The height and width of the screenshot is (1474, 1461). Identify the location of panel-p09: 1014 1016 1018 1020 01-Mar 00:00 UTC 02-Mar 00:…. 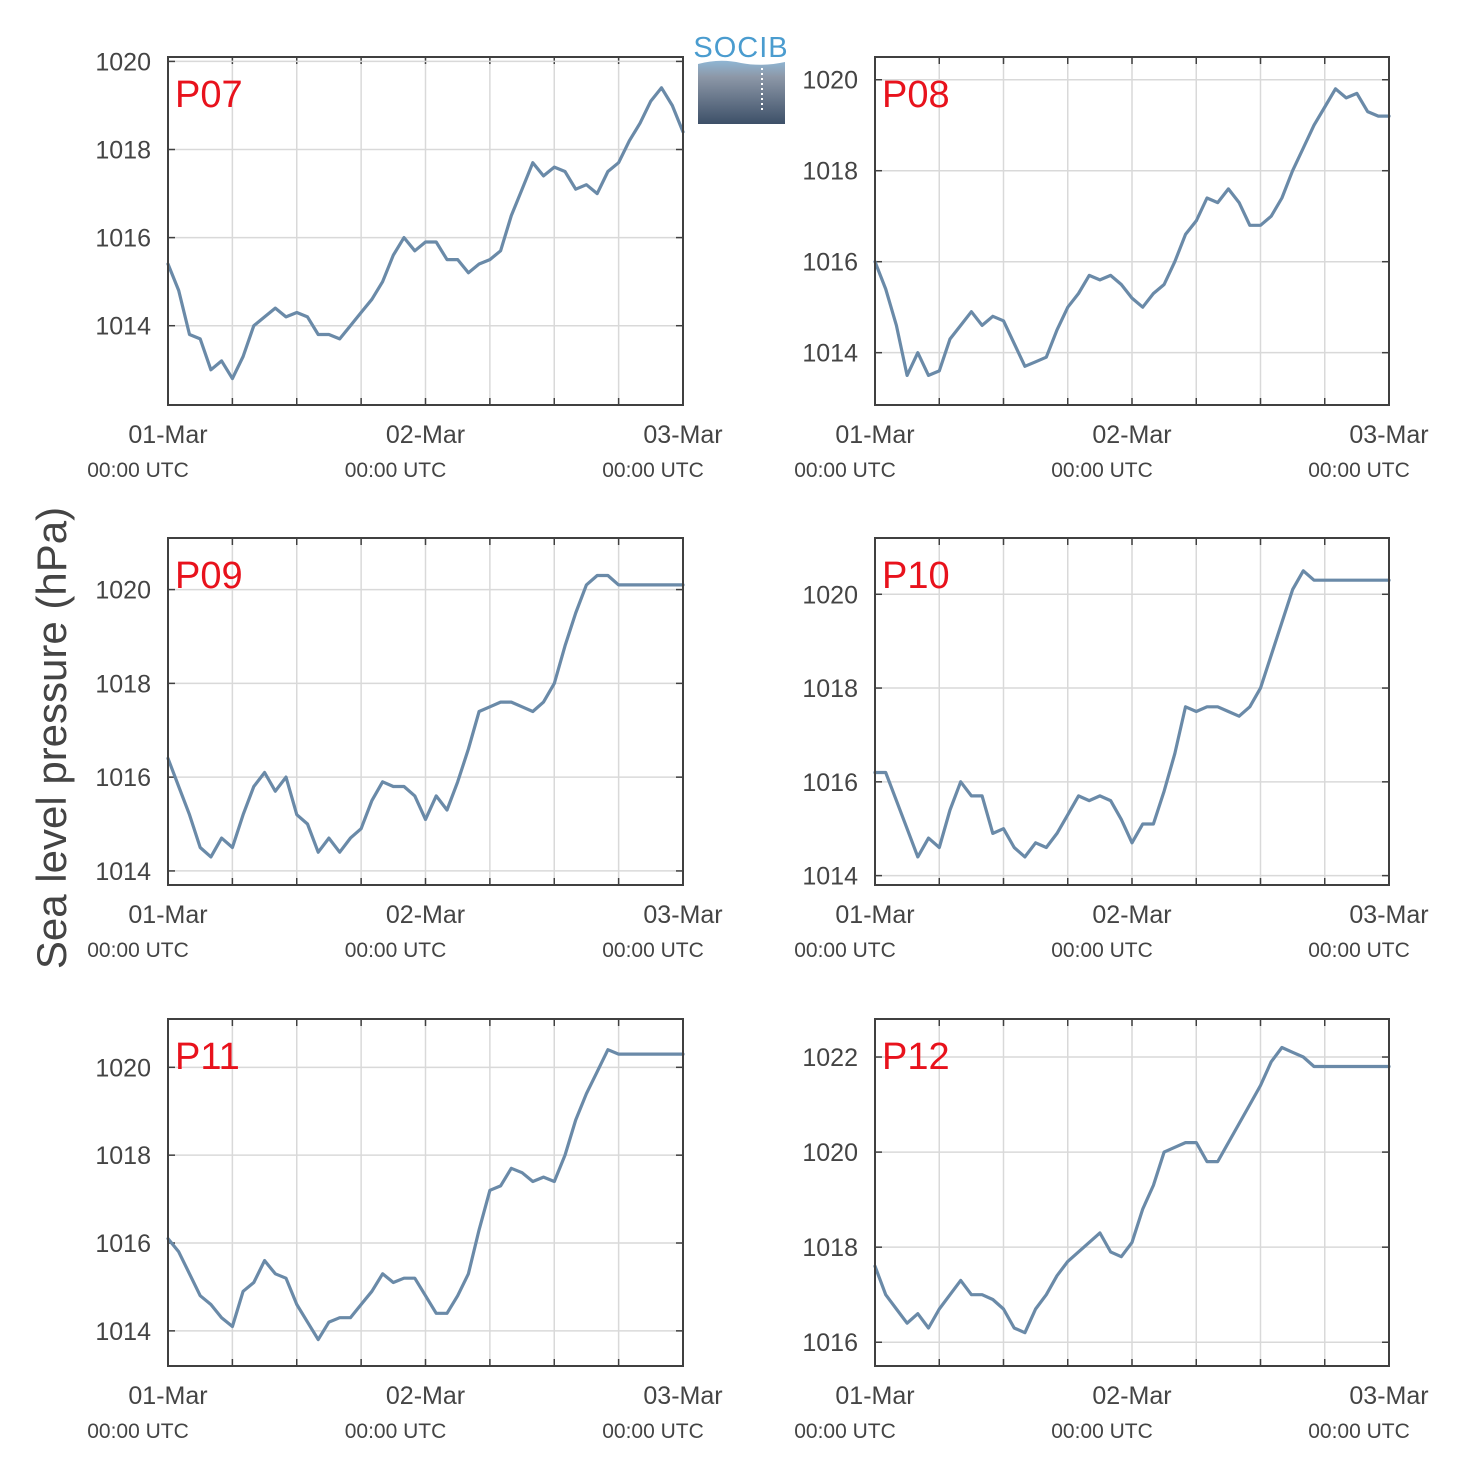
(405, 749).